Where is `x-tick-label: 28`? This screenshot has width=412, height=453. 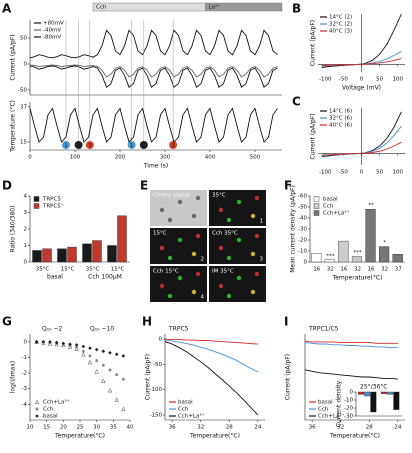
x-tick-label: 28 is located at coordinates (369, 428).